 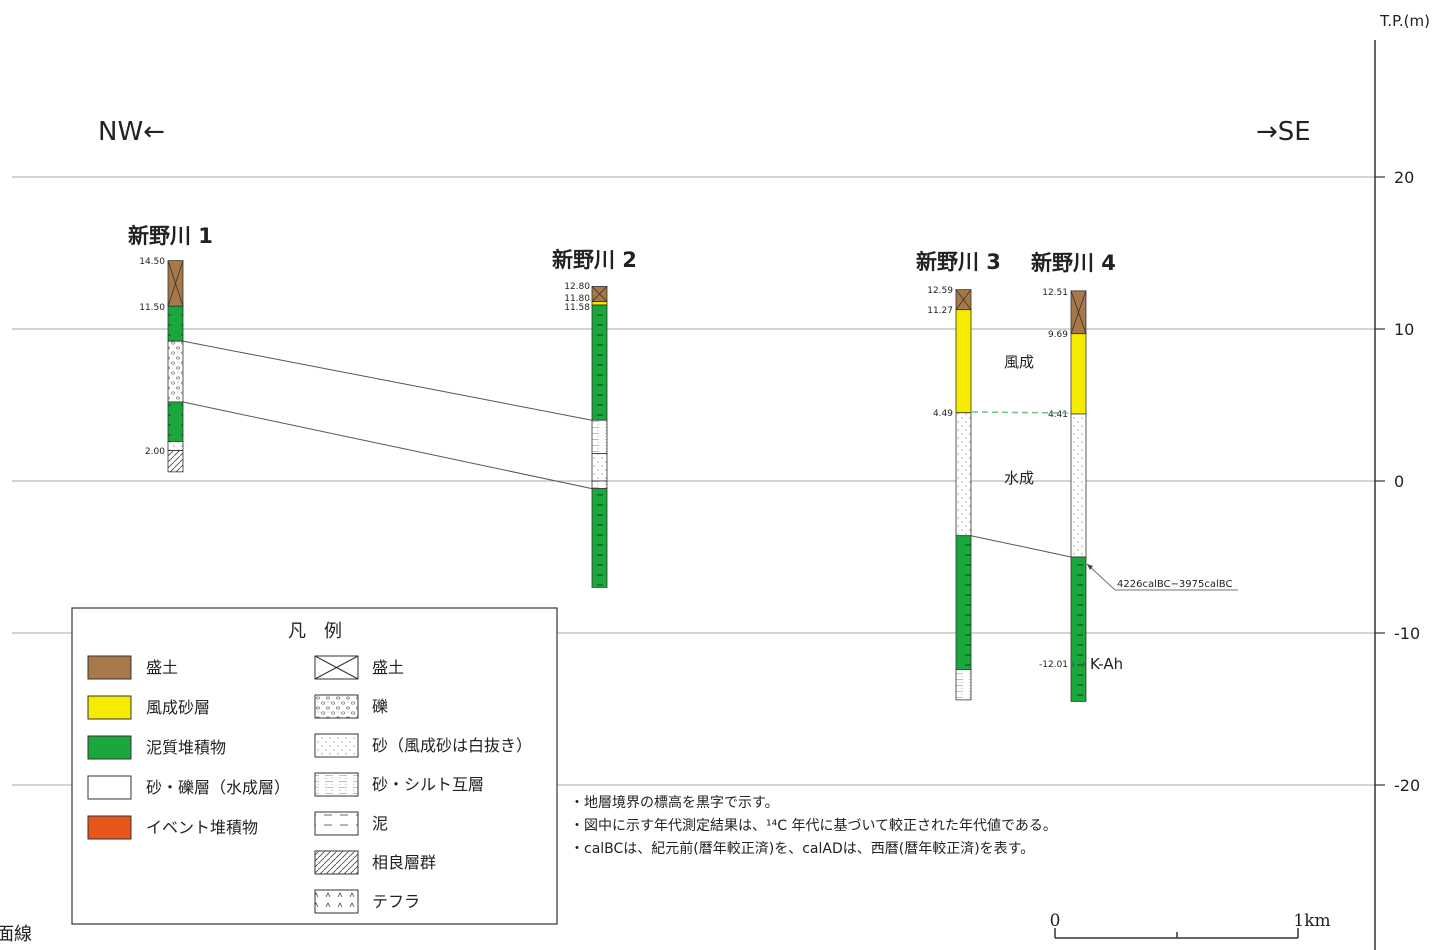 What do you see at coordinates (218, 787) in the screenshot?
I see `legend-label: 砂・礫層（水成層）` at bounding box center [218, 787].